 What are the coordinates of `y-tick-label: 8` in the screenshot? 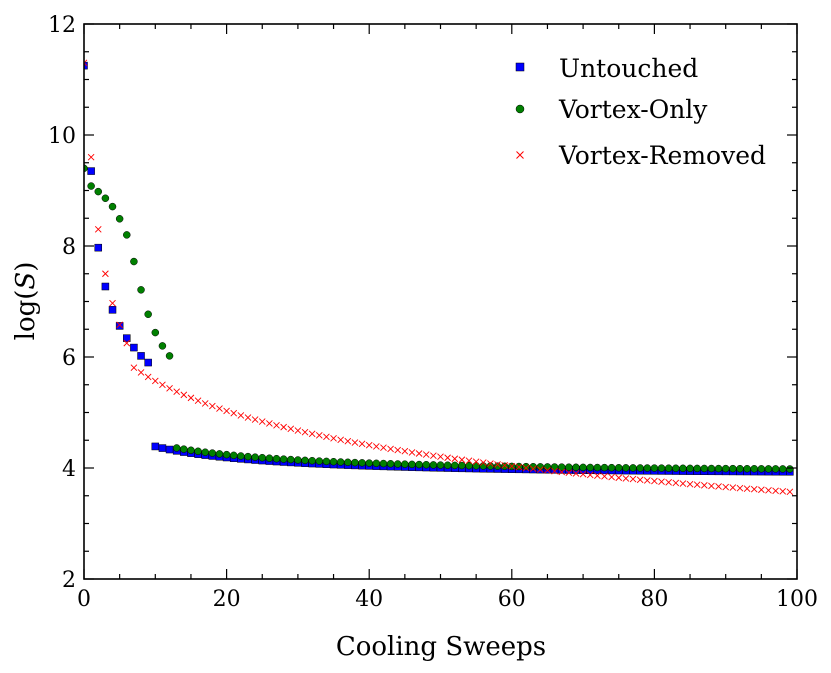 It's located at (69, 247).